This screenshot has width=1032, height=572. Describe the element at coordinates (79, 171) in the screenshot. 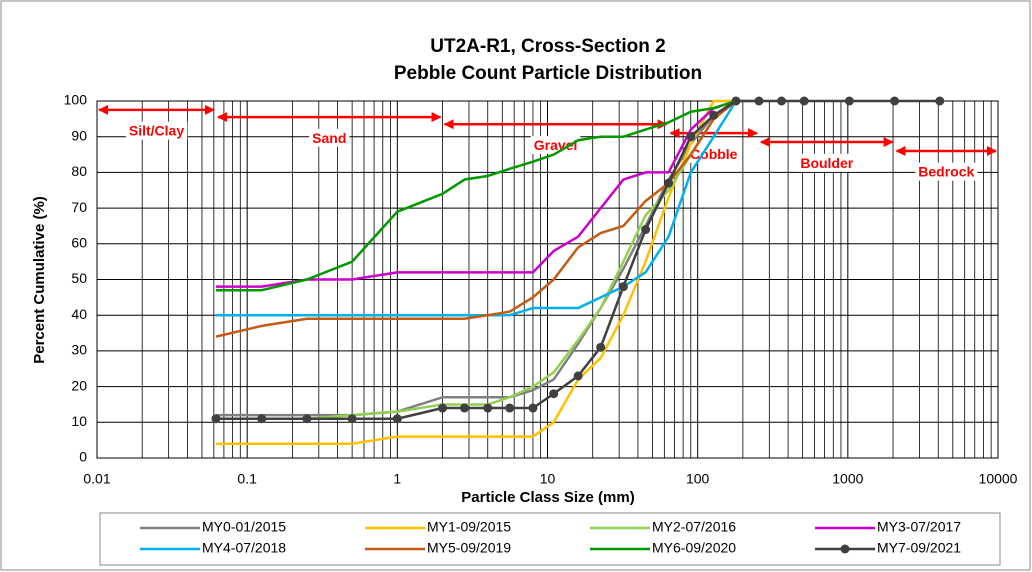

I see `y-tick-label: 80` at that location.